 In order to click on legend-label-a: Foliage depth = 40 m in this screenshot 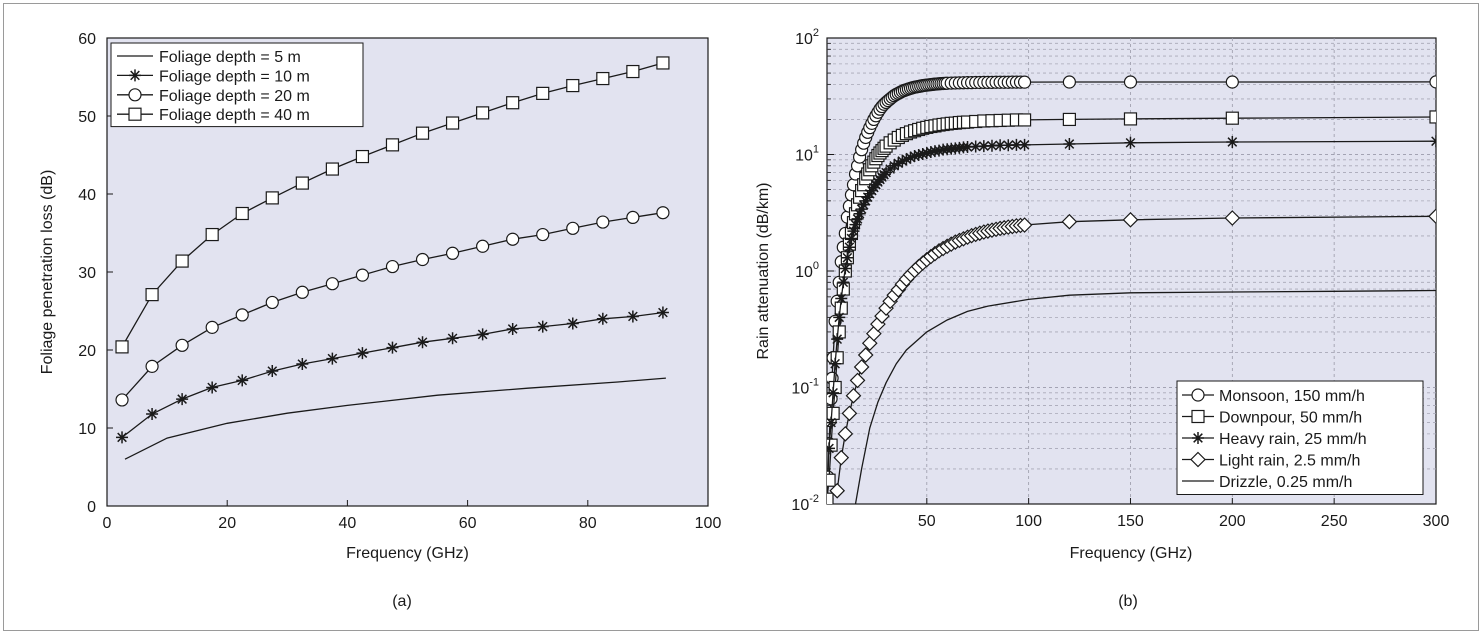, I will do `click(234, 115)`.